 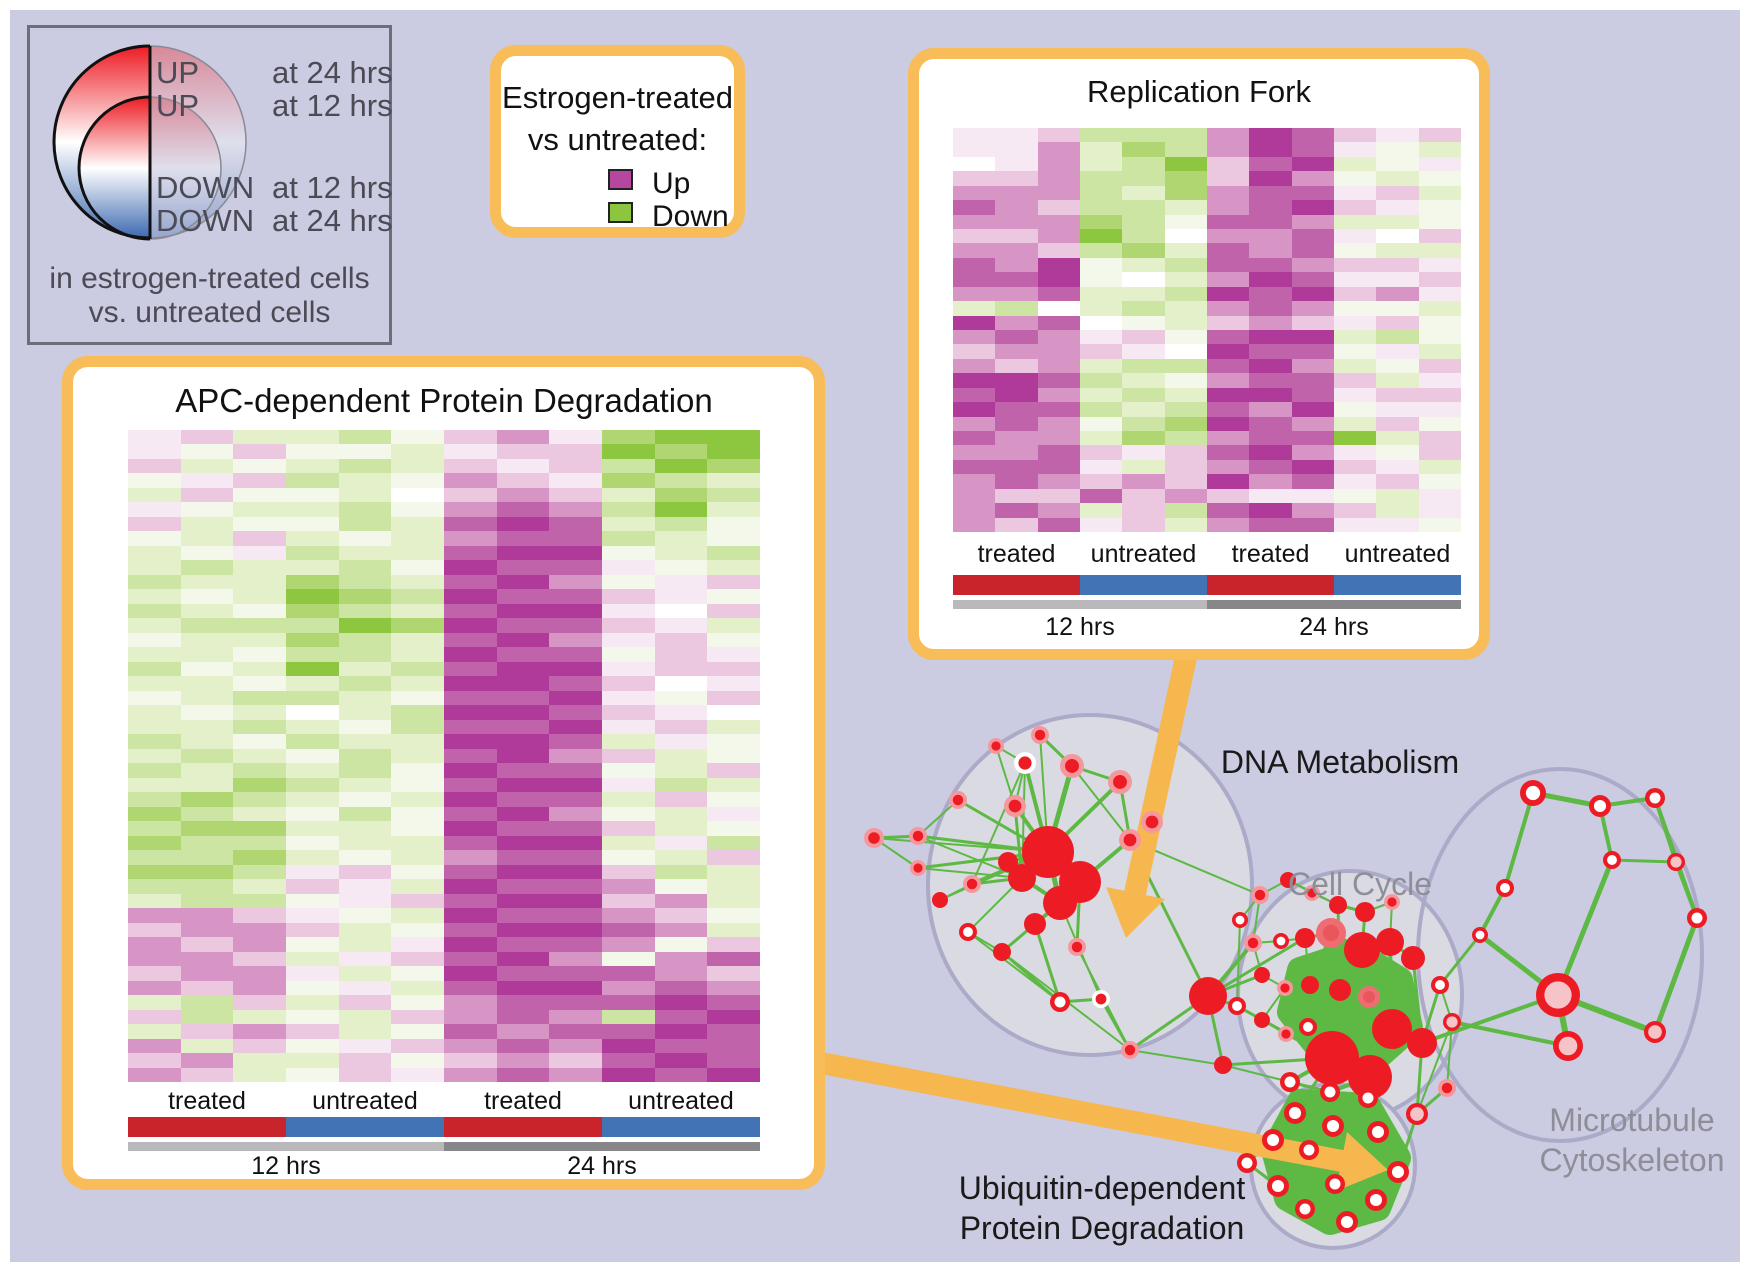 I want to click on at-24-label: at 24 hrs, so click(x=332, y=72).